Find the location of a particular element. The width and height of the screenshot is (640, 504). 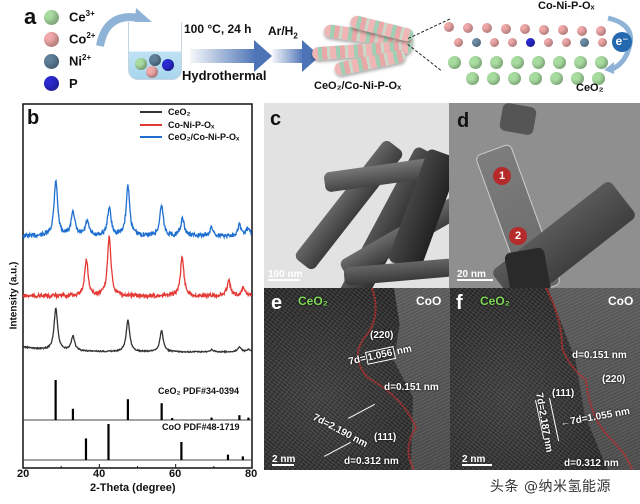

legend-p: P is located at coordinates (69, 83).